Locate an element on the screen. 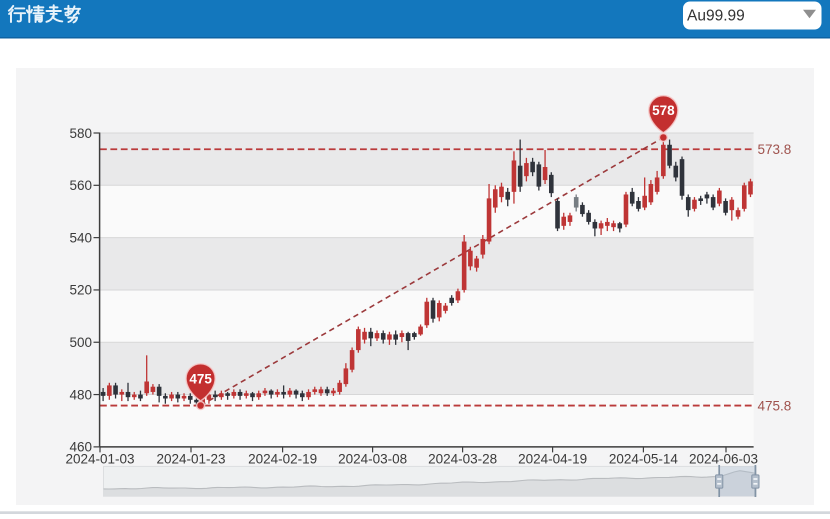 This screenshot has height=519, width=830. svg-text: 475.8 is located at coordinates (775, 405).